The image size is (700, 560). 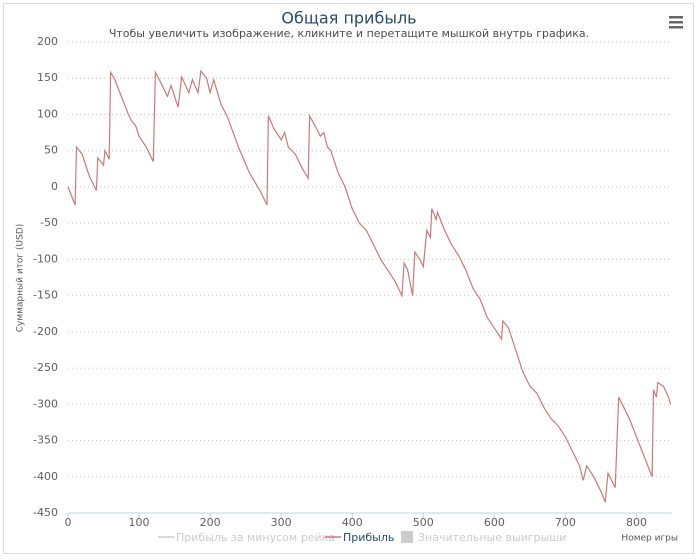 What do you see at coordinates (492, 537) in the screenshot?
I see `legend-item: Значительные выигрыши` at bounding box center [492, 537].